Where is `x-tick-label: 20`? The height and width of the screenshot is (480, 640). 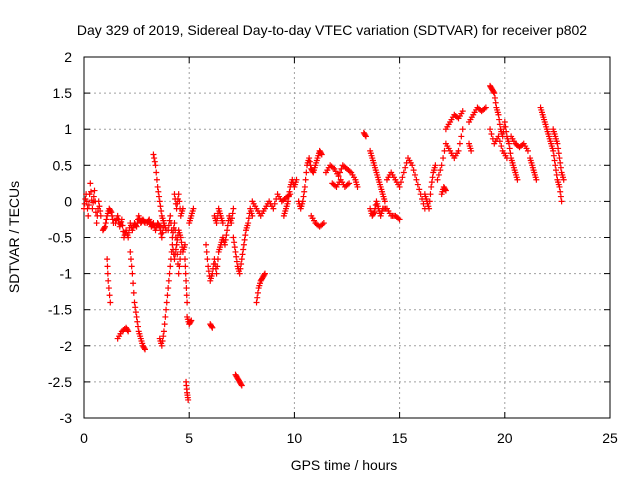 x-tick-label: 20 is located at coordinates (505, 438).